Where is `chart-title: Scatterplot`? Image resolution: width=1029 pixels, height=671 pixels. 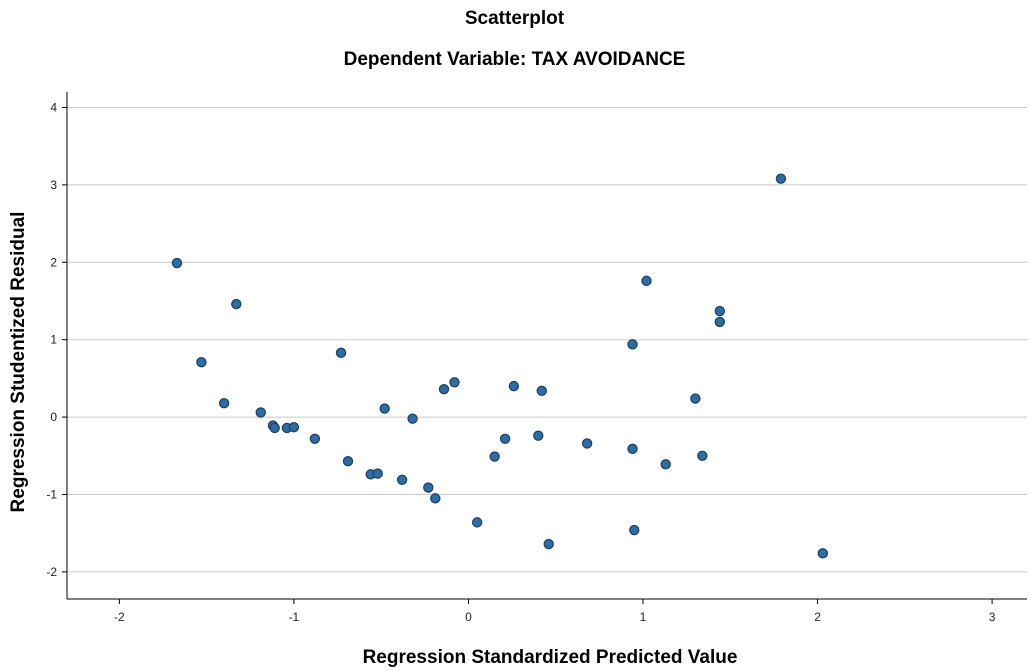
chart-title: Scatterplot is located at coordinates (514, 18).